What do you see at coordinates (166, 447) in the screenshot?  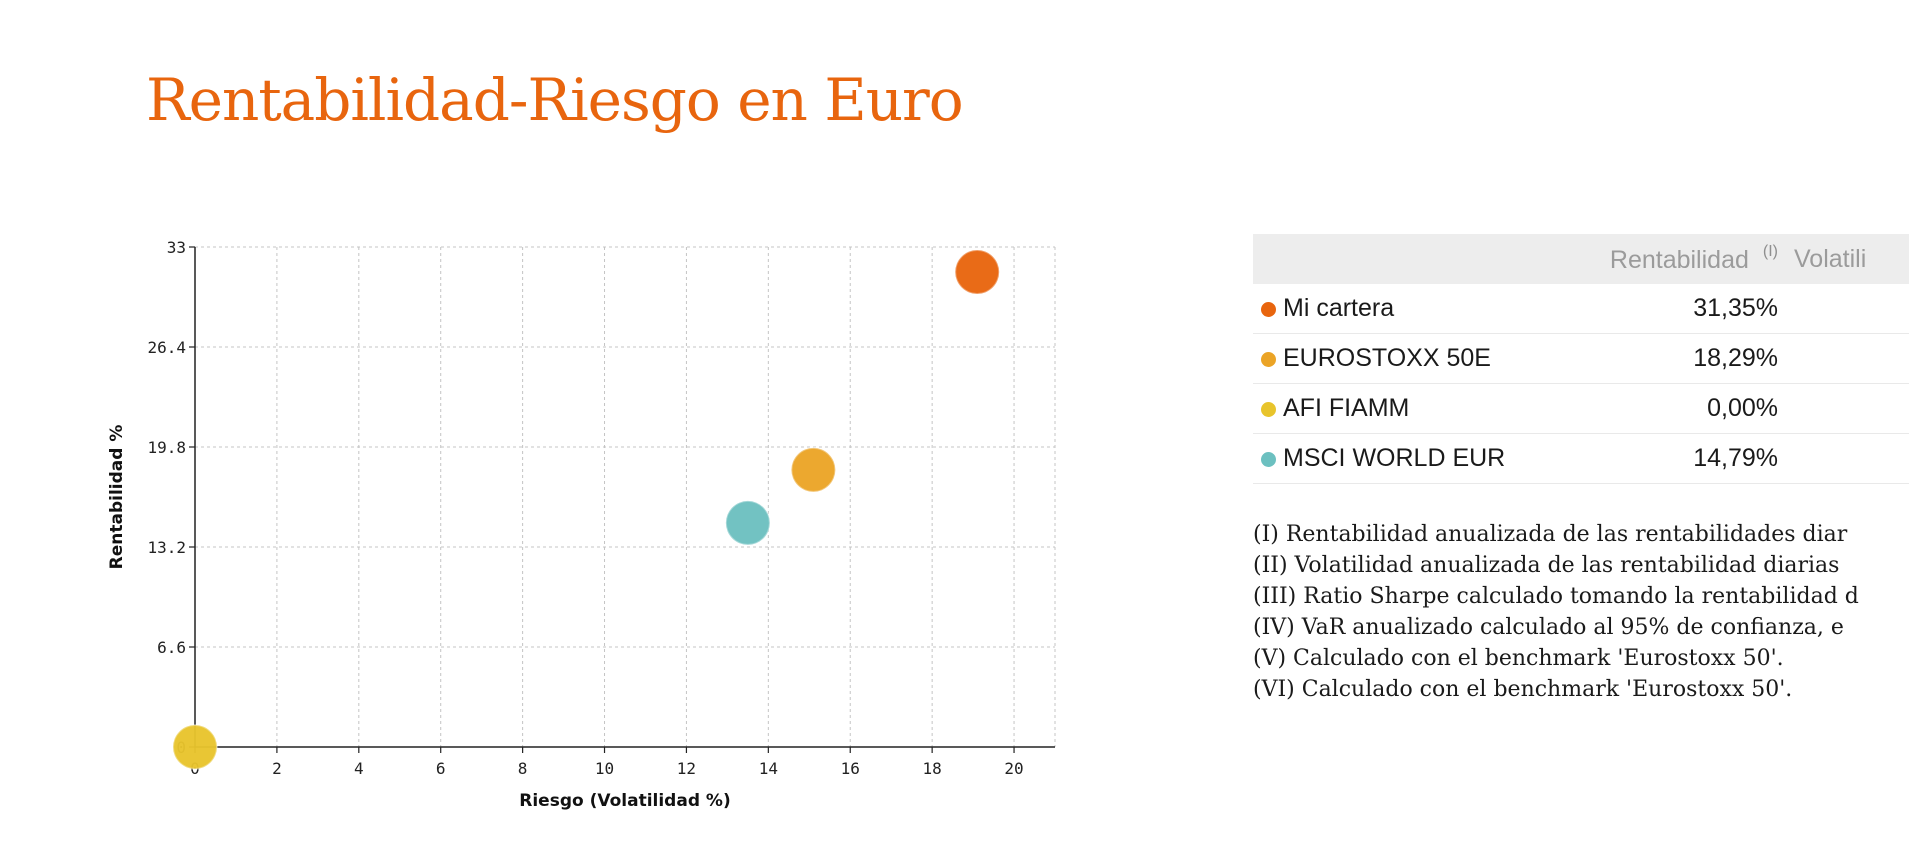 I see `y-tick-label: 19.8` at bounding box center [166, 447].